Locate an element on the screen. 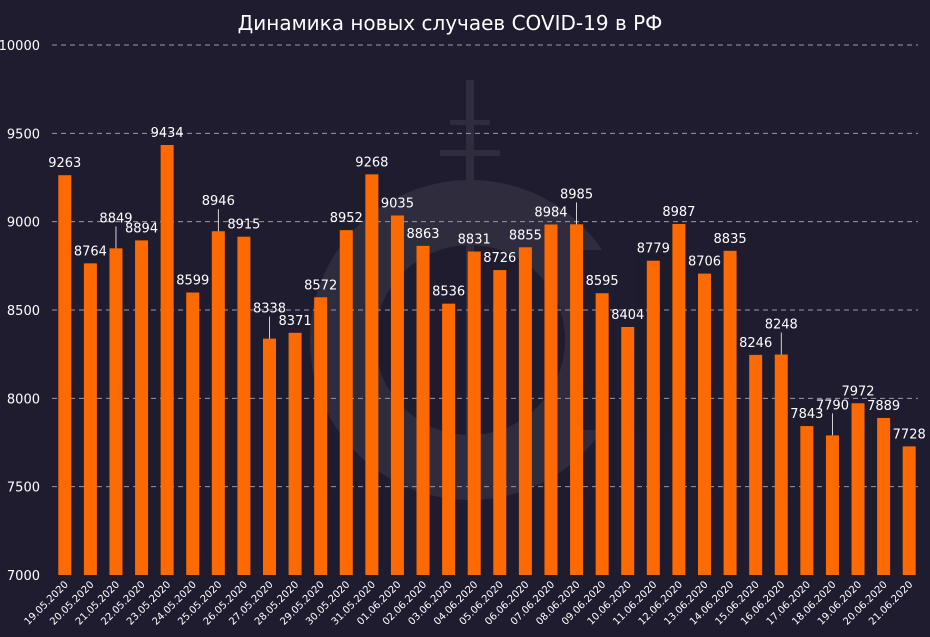  data-label: 7790 is located at coordinates (832, 405).